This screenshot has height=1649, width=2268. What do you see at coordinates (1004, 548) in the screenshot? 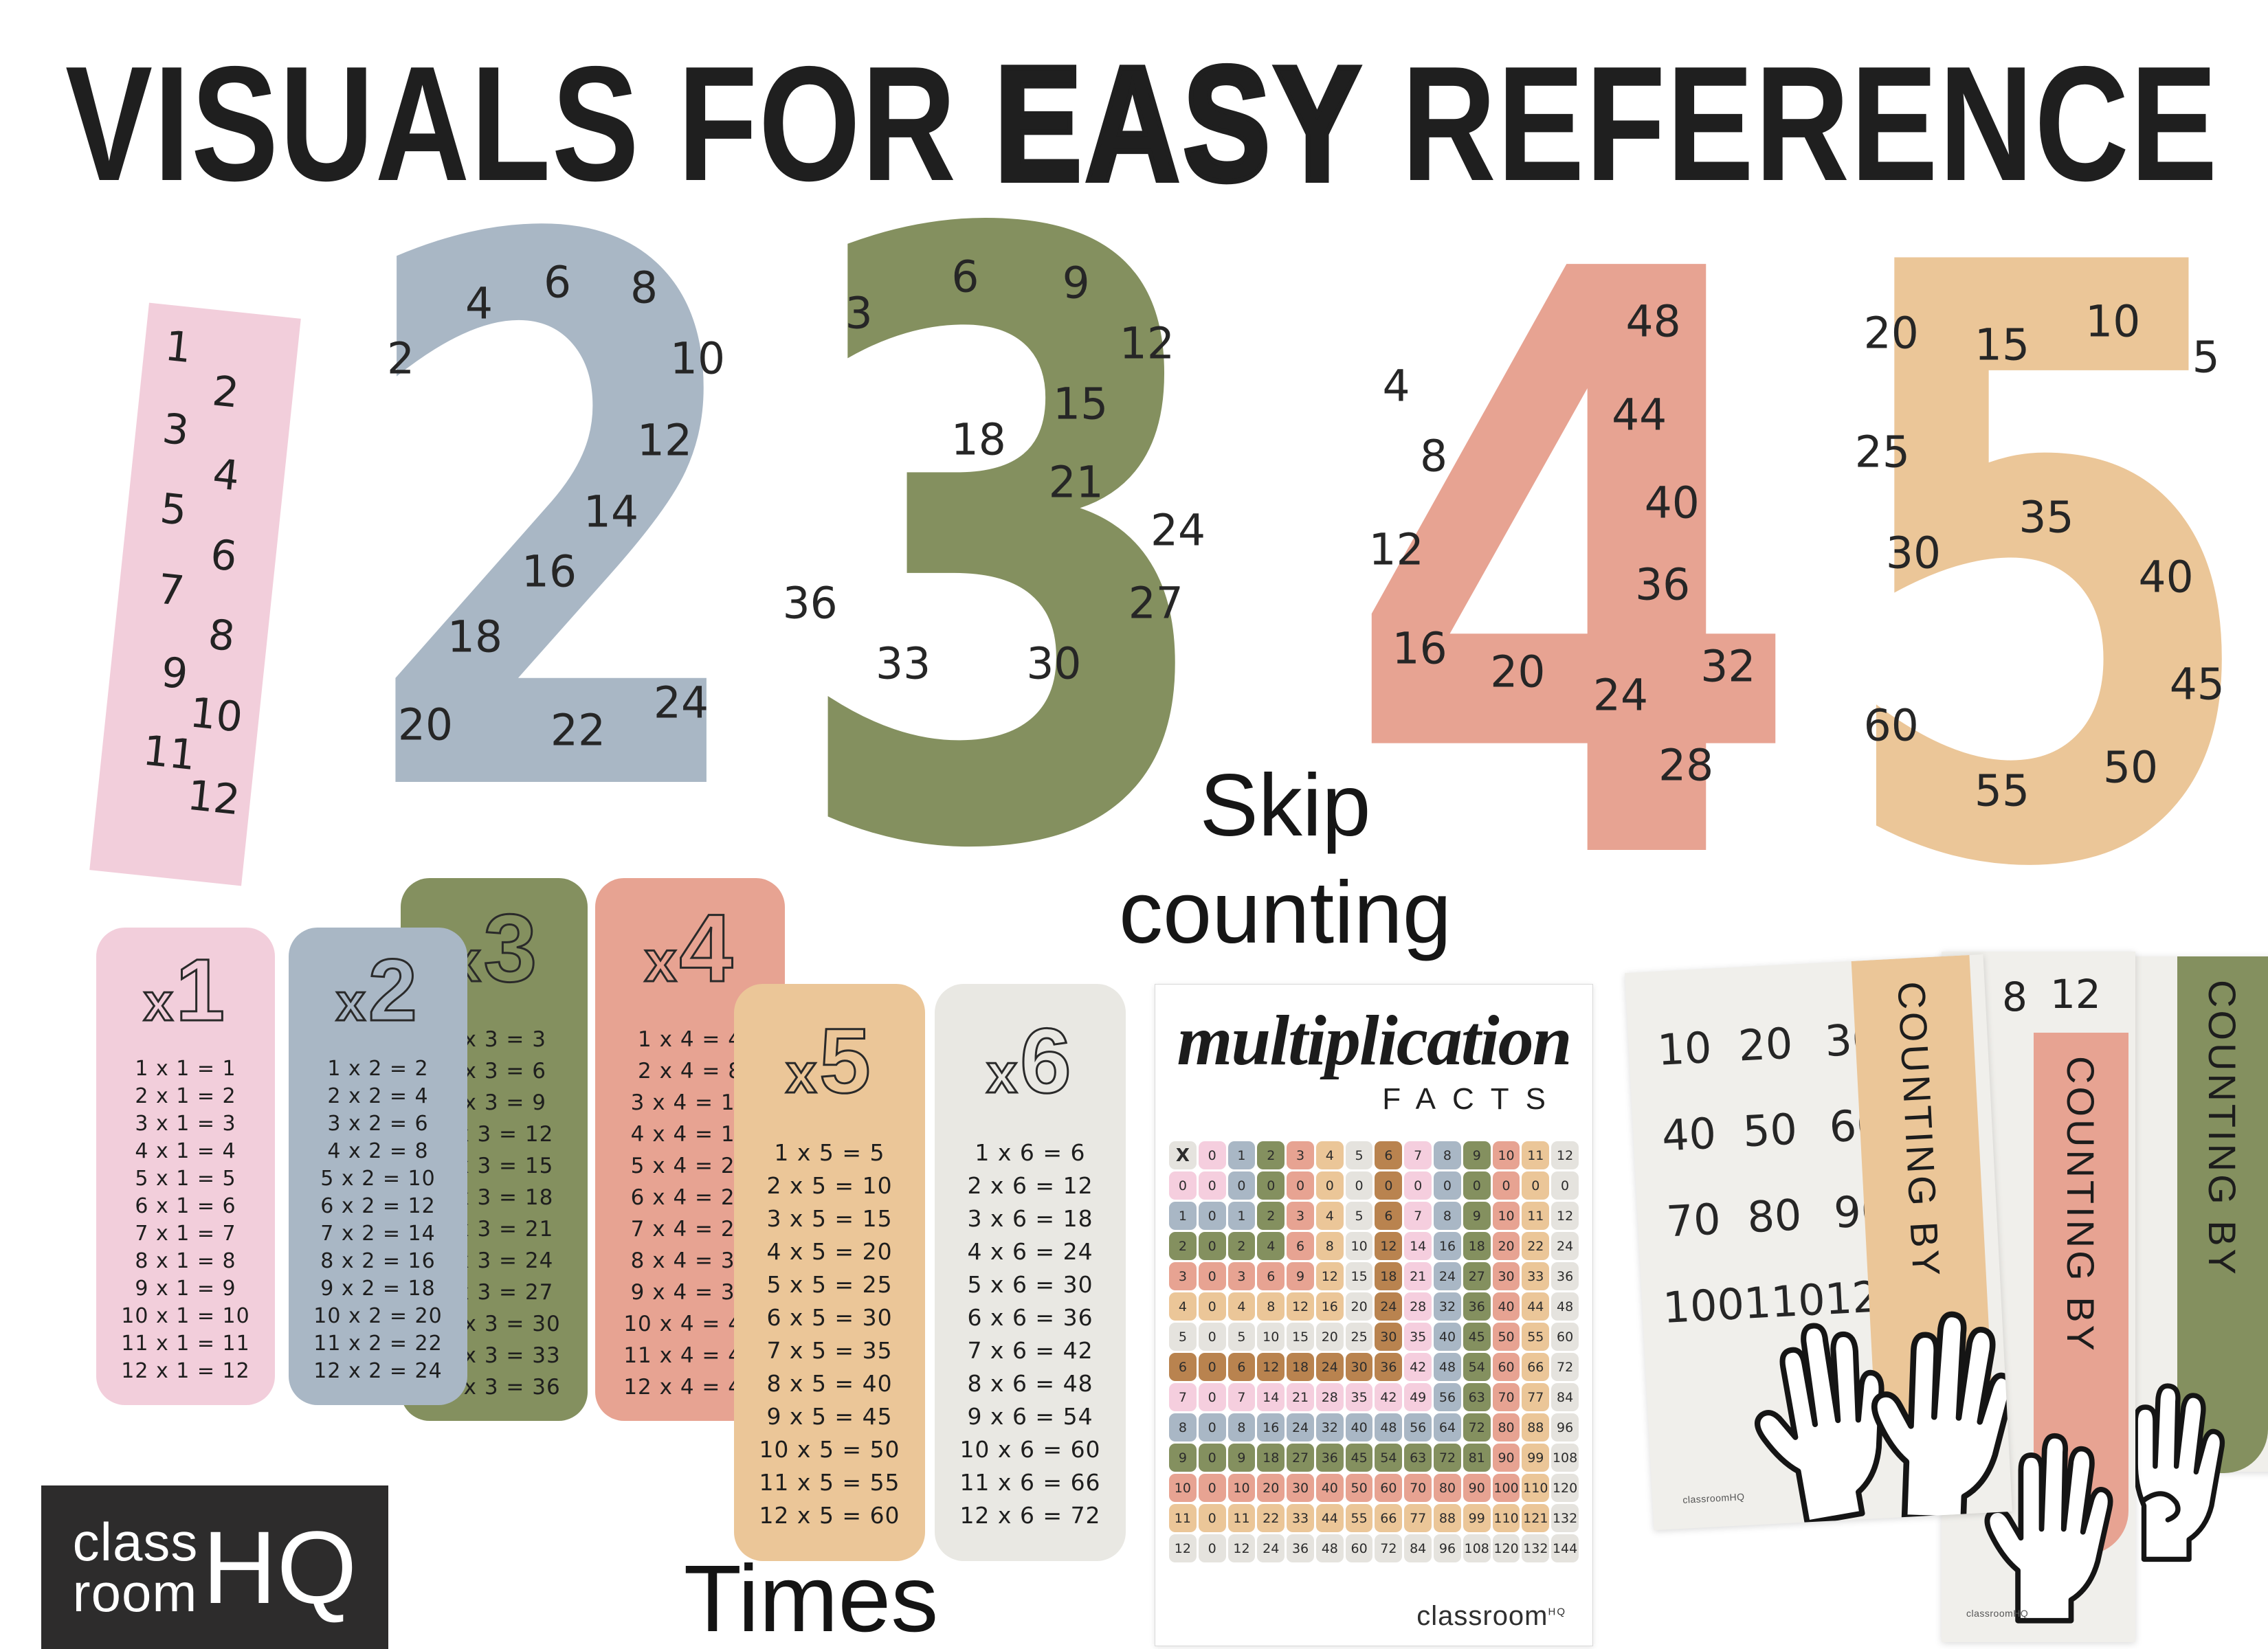
I see `skip-counting-digit-3: 3 3 6 9 12 15 18 21 24 27 30 33 36` at bounding box center [1004, 548].